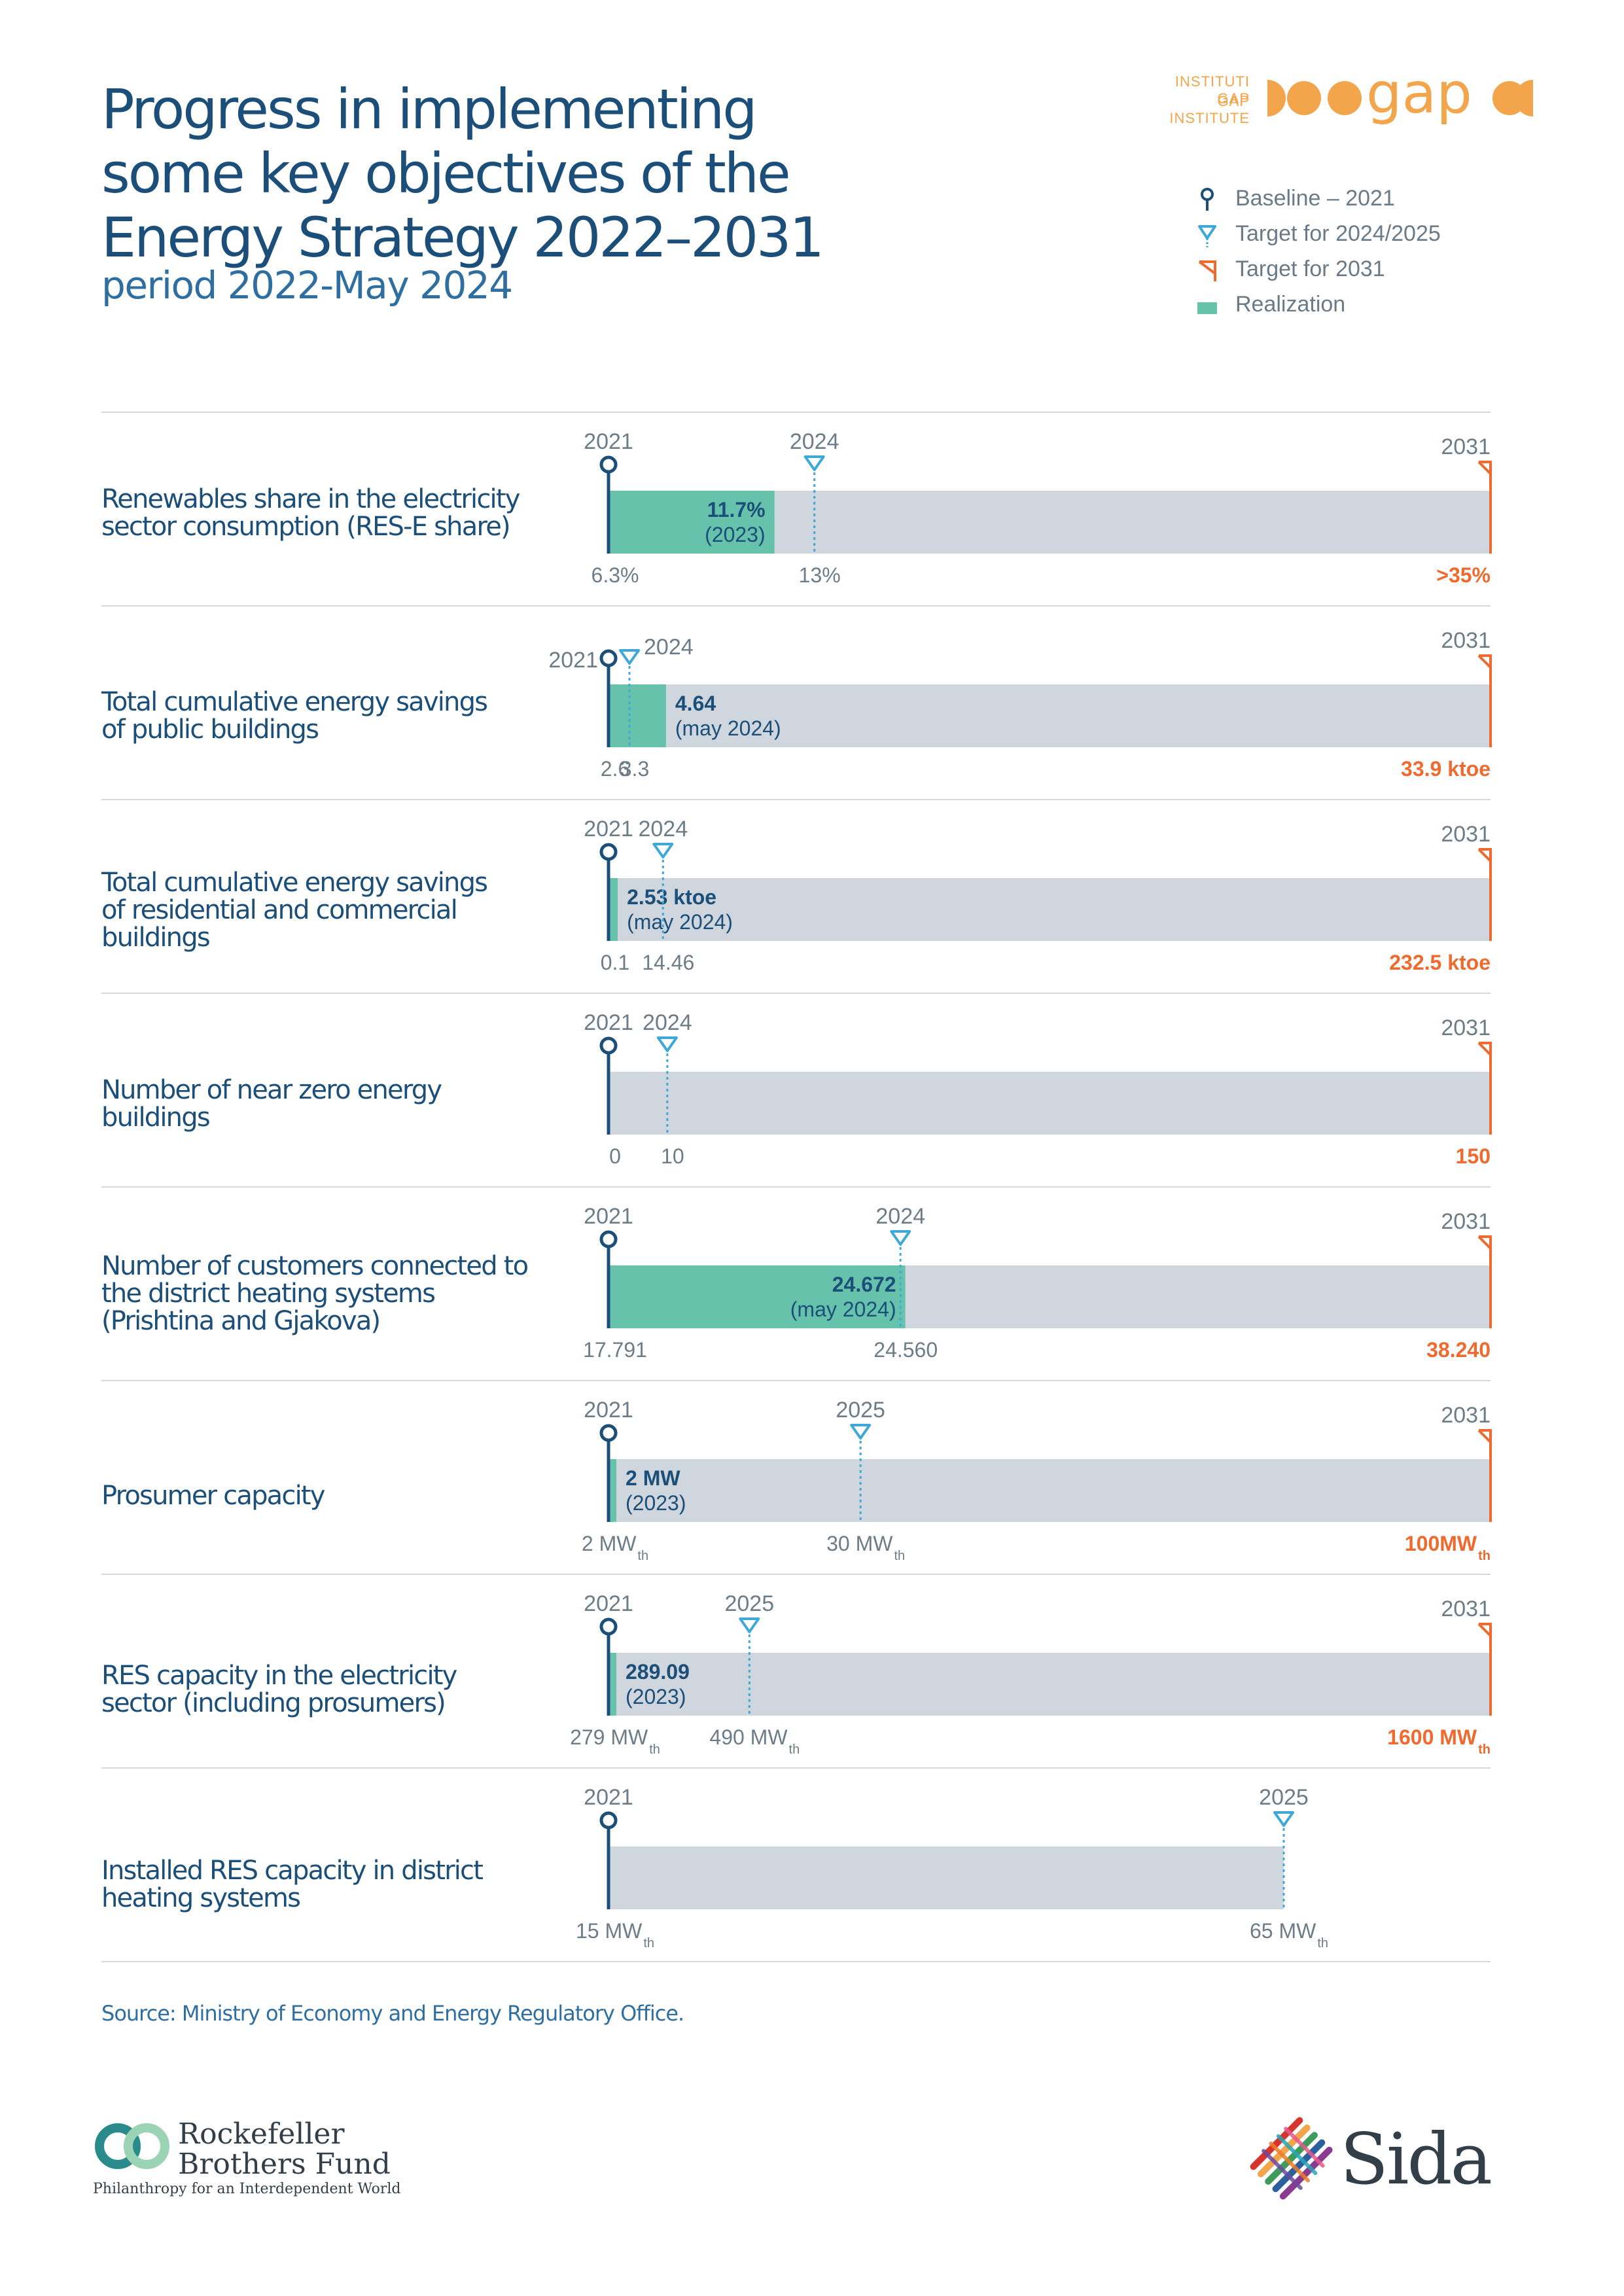 The image size is (1624, 2296). I want to click on row-label-line: heating systems, so click(201, 1898).